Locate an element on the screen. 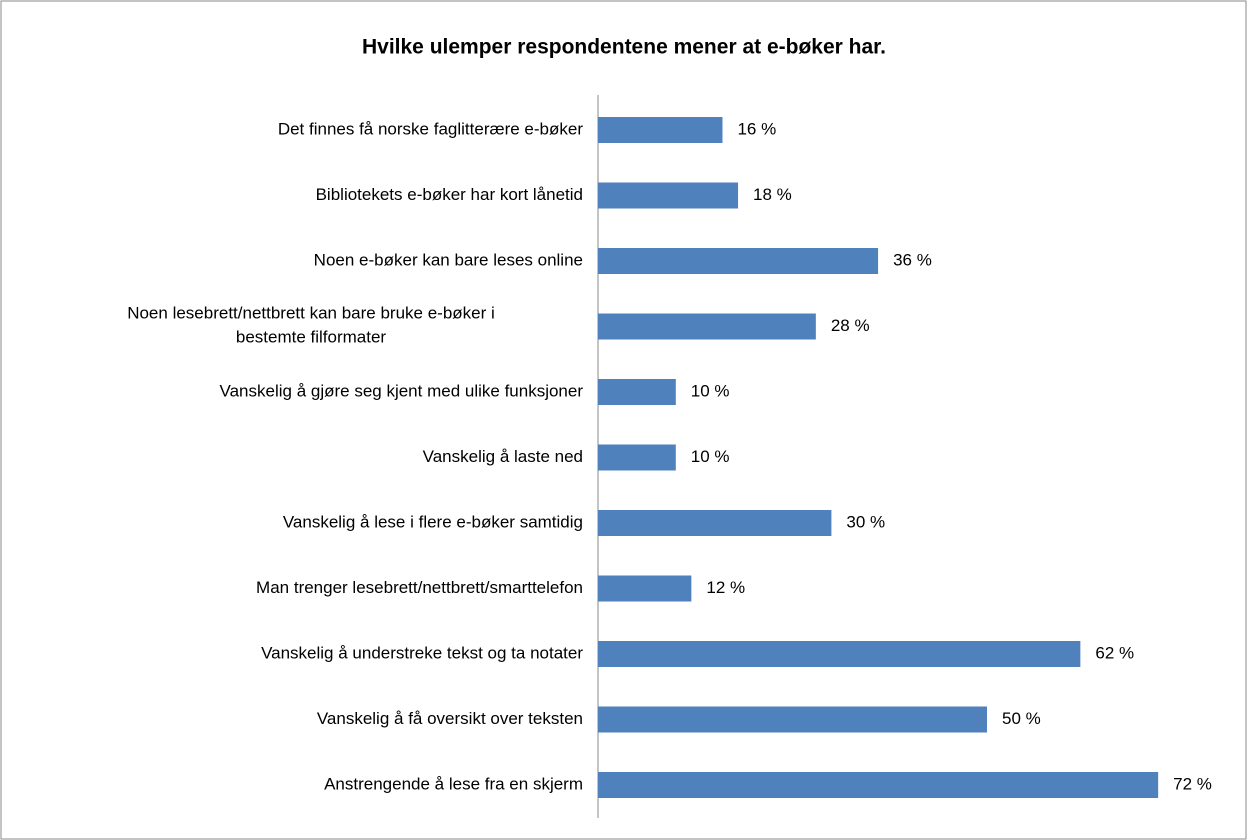  value-label: 18 % is located at coordinates (772, 194).